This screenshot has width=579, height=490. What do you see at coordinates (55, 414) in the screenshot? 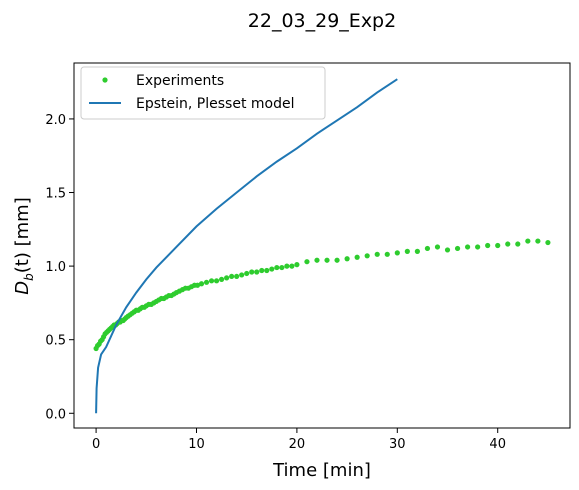
I see `y-tick-label: 0.0` at bounding box center [55, 414].